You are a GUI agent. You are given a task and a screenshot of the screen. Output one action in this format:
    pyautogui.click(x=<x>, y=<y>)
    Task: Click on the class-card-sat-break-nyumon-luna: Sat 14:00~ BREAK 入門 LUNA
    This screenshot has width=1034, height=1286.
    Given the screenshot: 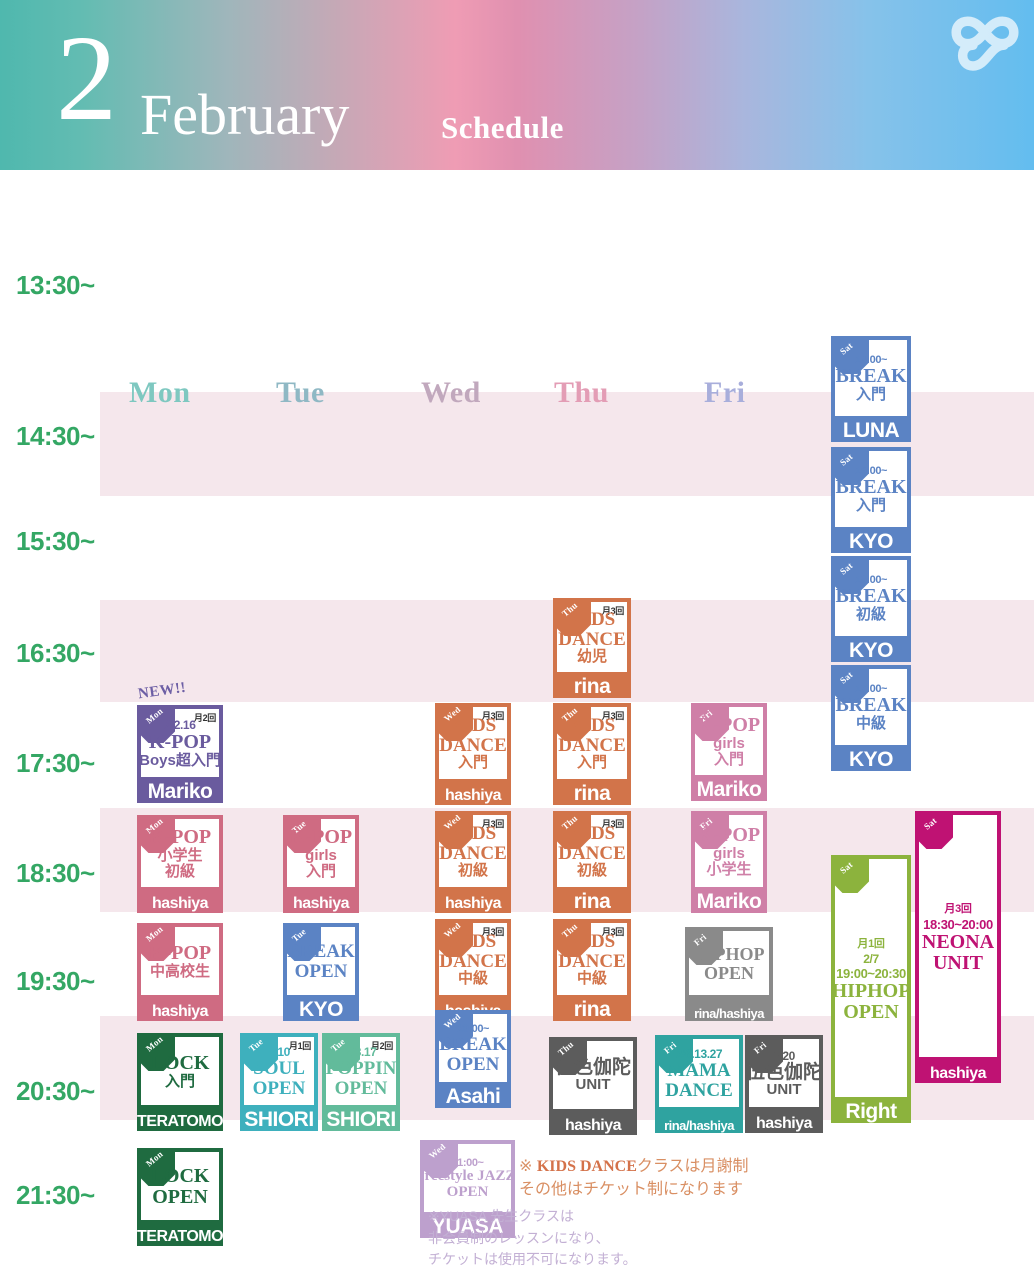 What is the action you would take?
    pyautogui.click(x=871, y=389)
    